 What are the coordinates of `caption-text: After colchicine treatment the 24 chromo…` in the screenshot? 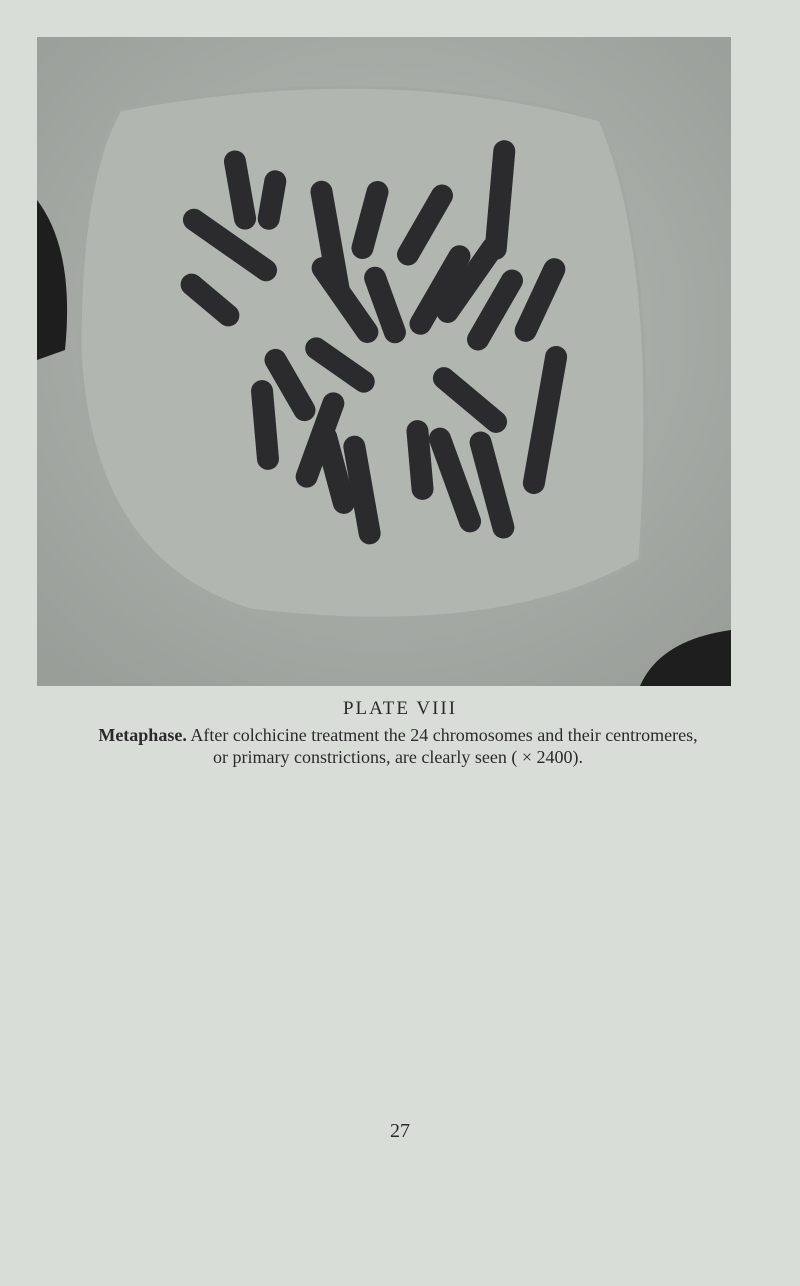 It's located at (444, 746).